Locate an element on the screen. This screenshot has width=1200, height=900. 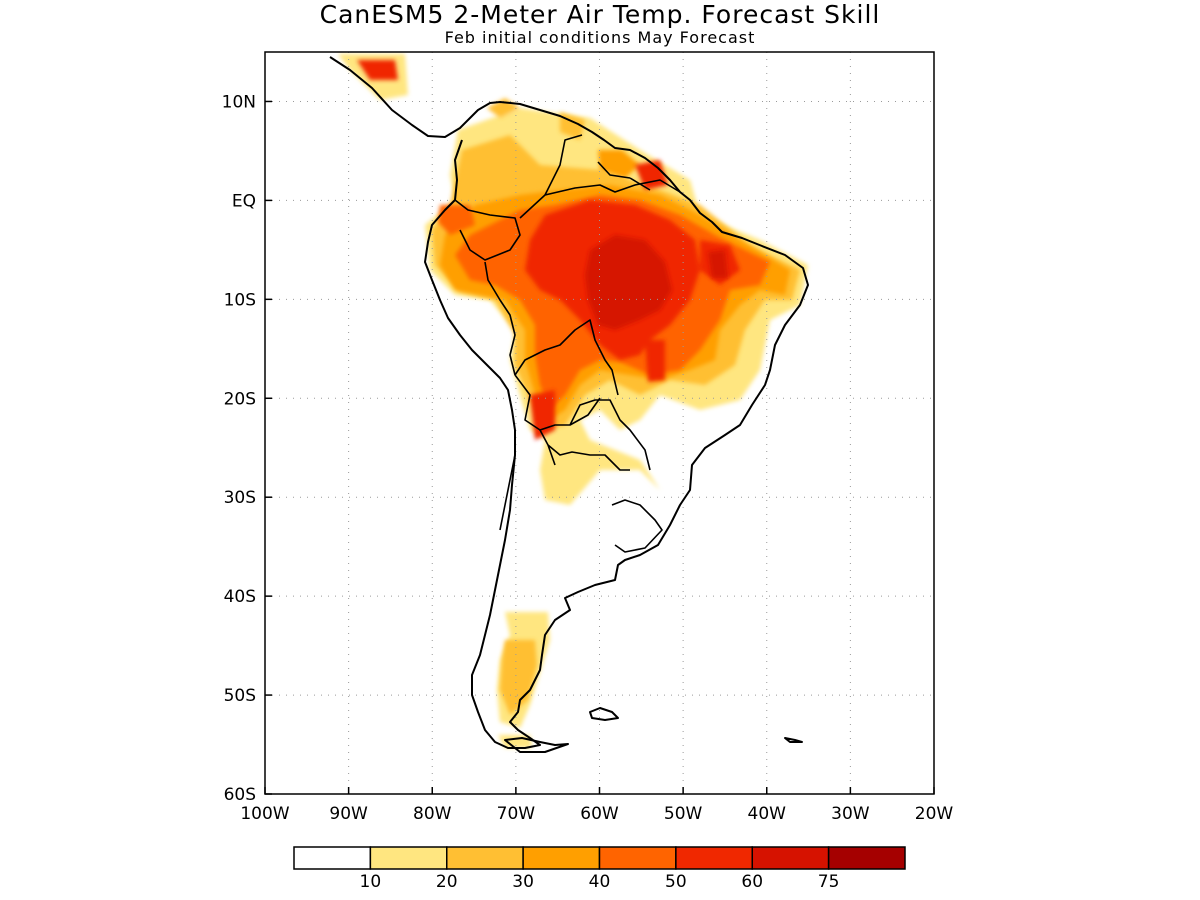
legend-label: 10 is located at coordinates (371, 882).